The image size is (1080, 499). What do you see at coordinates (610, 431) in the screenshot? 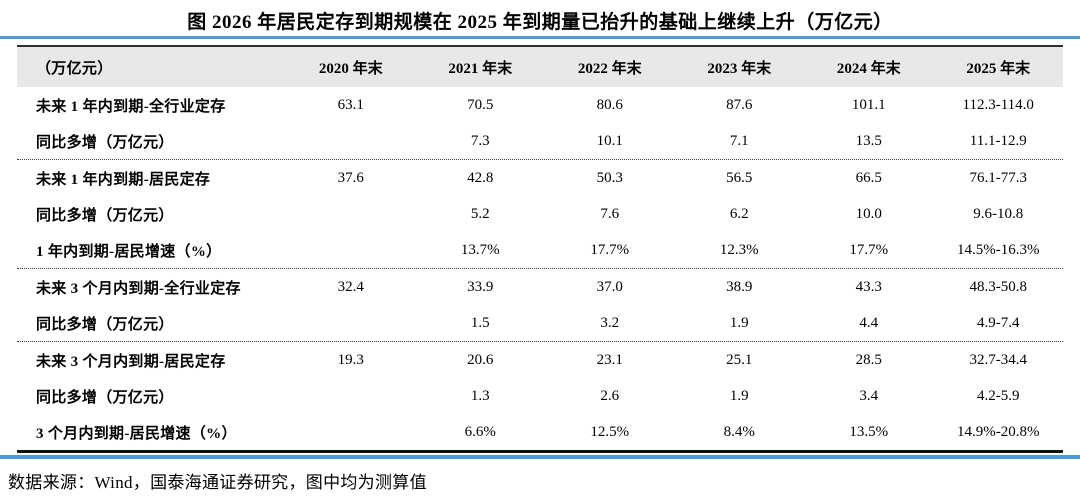
I see `cell-value: 12.5%` at bounding box center [610, 431].